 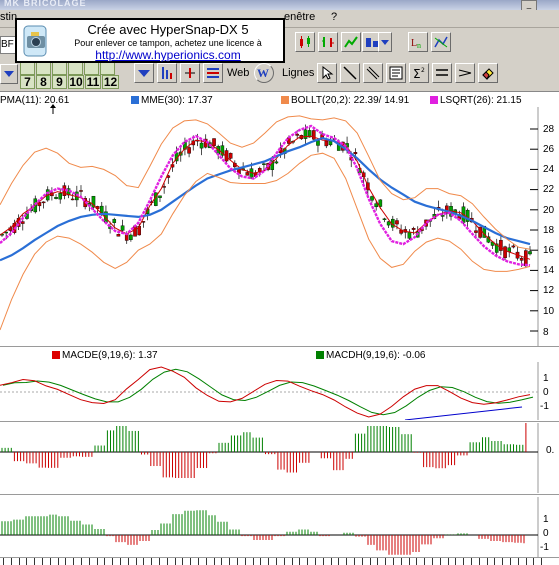 What do you see at coordinates (305, 42) in the screenshot?
I see `candlestick-chart-button` at bounding box center [305, 42].